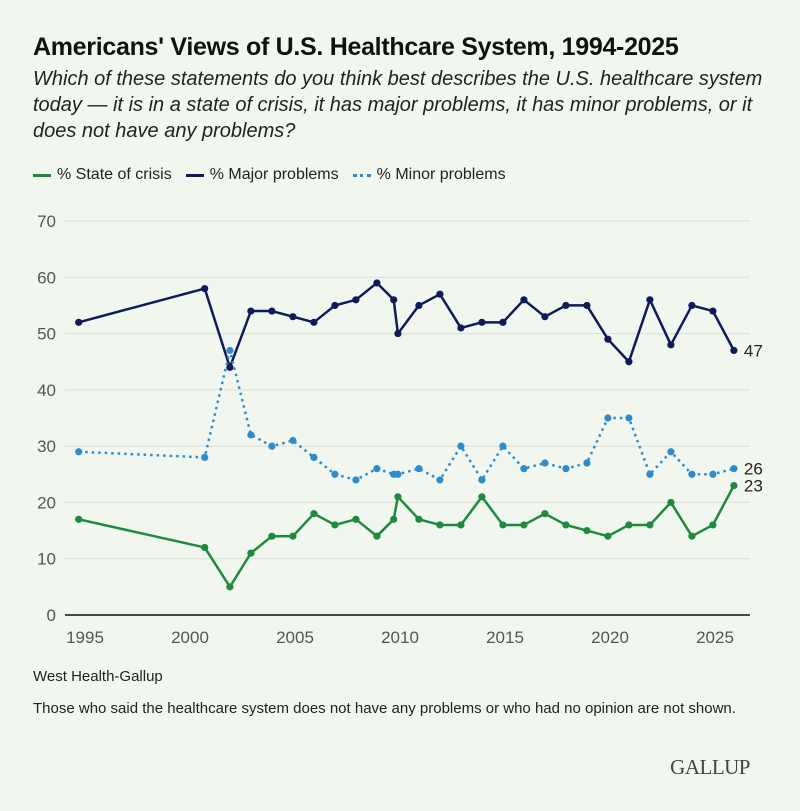 The height and width of the screenshot is (811, 800). I want to click on x-tick-label: 2000, so click(190, 637).